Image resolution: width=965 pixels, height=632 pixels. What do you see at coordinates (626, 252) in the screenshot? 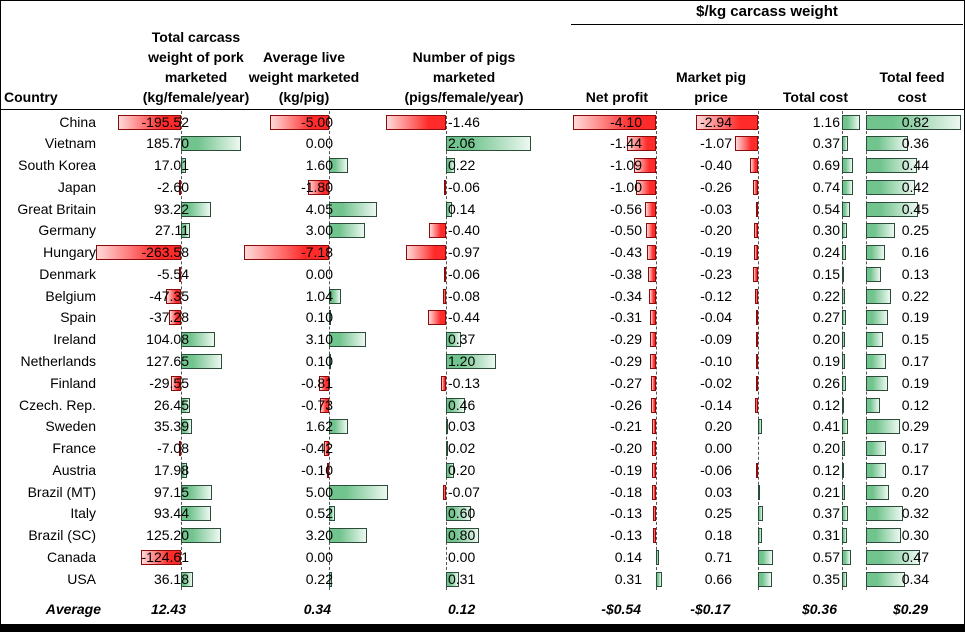
I see `net-value: -0.43` at bounding box center [626, 252].